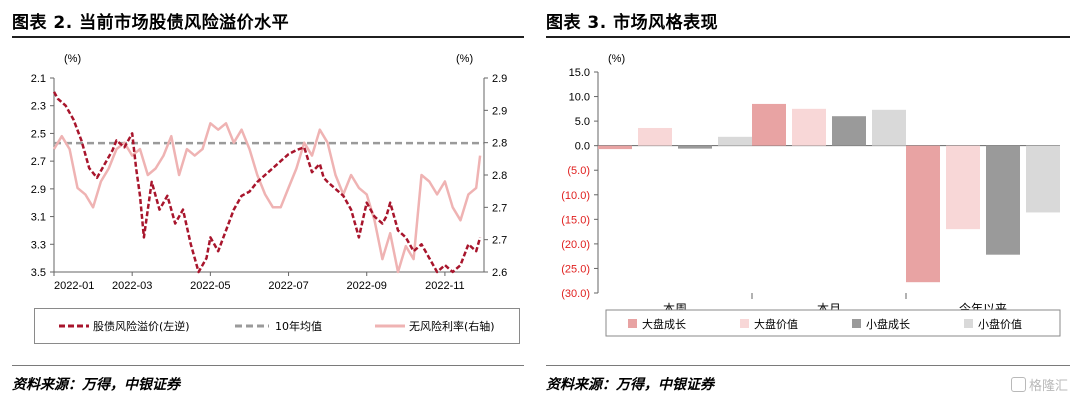 The width and height of the screenshot is (1080, 402). I want to click on bar-y-tick-label: (15.0), so click(575, 220).